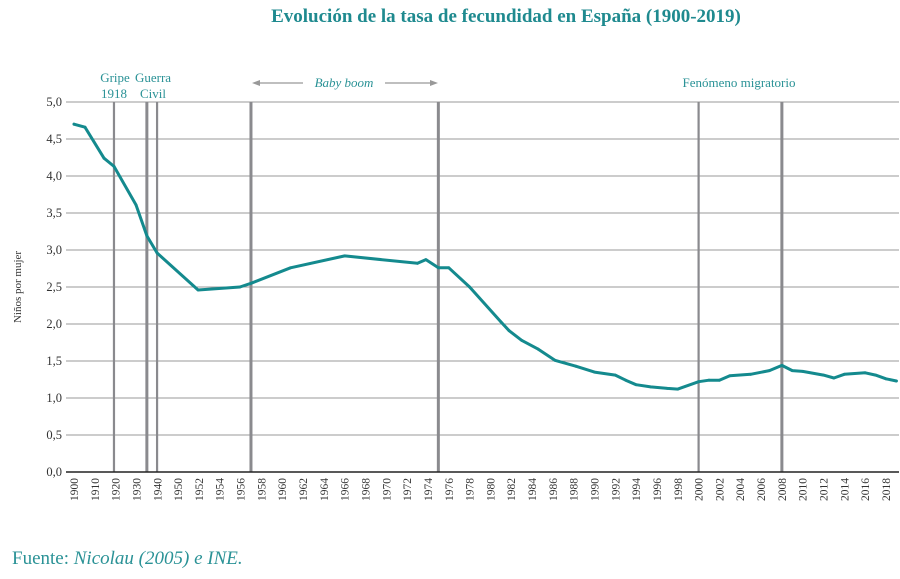 The image size is (900, 579). What do you see at coordinates (158, 489) in the screenshot?
I see `x-tick-label: 1940` at bounding box center [158, 489].